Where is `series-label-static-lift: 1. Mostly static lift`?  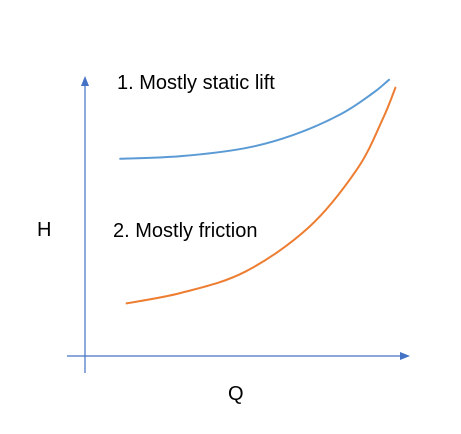 series-label-static-lift: 1. Mostly static lift is located at coordinates (196, 83).